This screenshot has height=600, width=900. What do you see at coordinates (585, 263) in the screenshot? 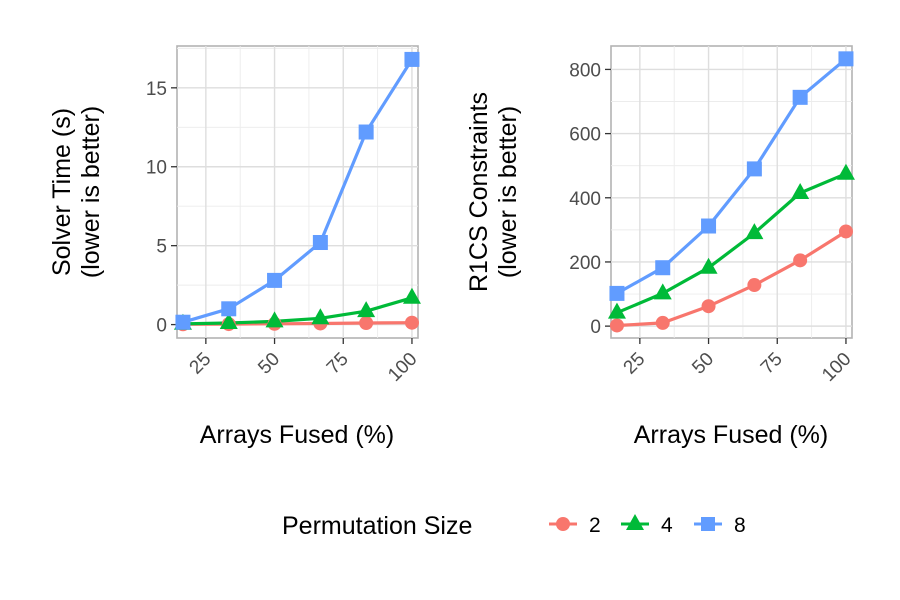
I see `right-ytick-label: 200` at bounding box center [585, 263].